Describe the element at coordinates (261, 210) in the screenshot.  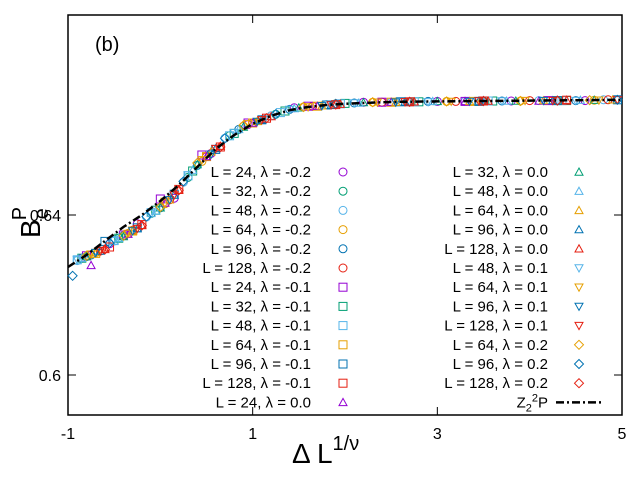
I see `legend-label: L = 48, λ = -0.2` at that location.